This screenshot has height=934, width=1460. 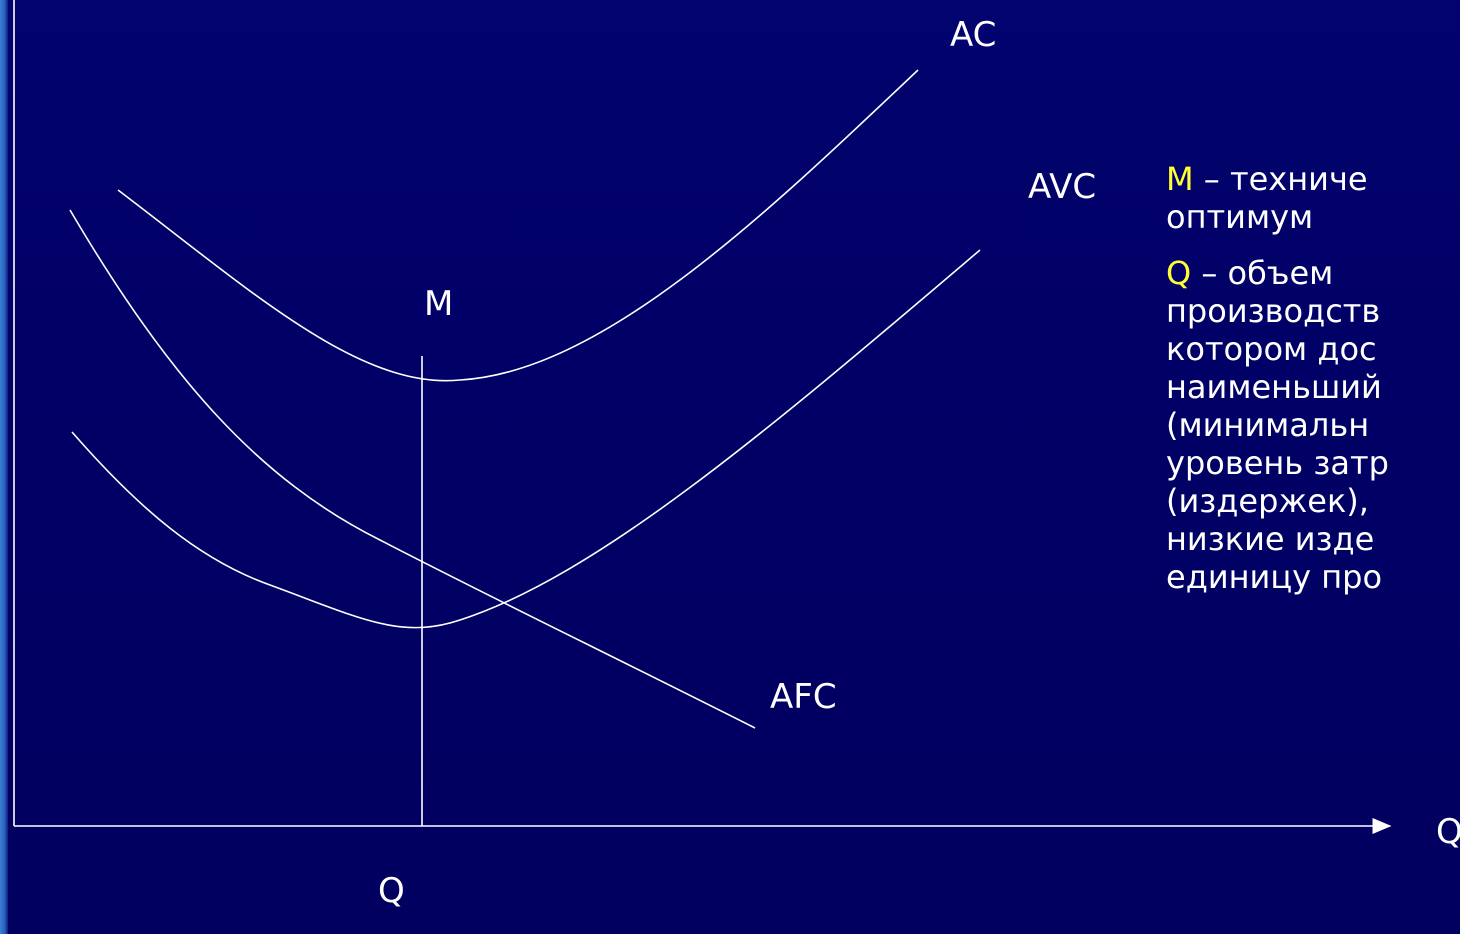 What do you see at coordinates (4, 467) in the screenshot?
I see `left-accent-band` at bounding box center [4, 467].